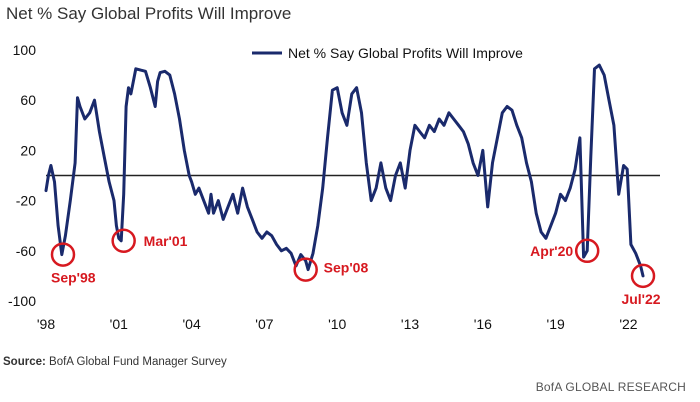  I want to click on x-tick-label: '04, so click(191, 324).